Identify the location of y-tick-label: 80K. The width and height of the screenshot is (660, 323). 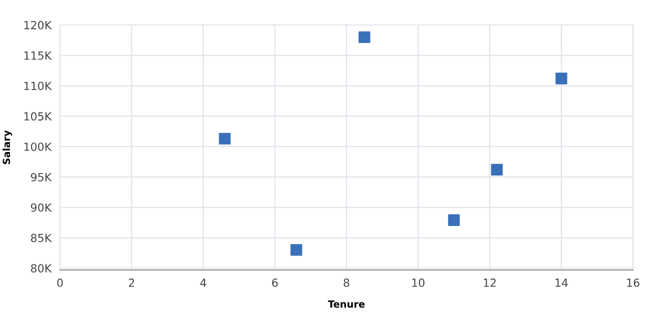
(41, 268).